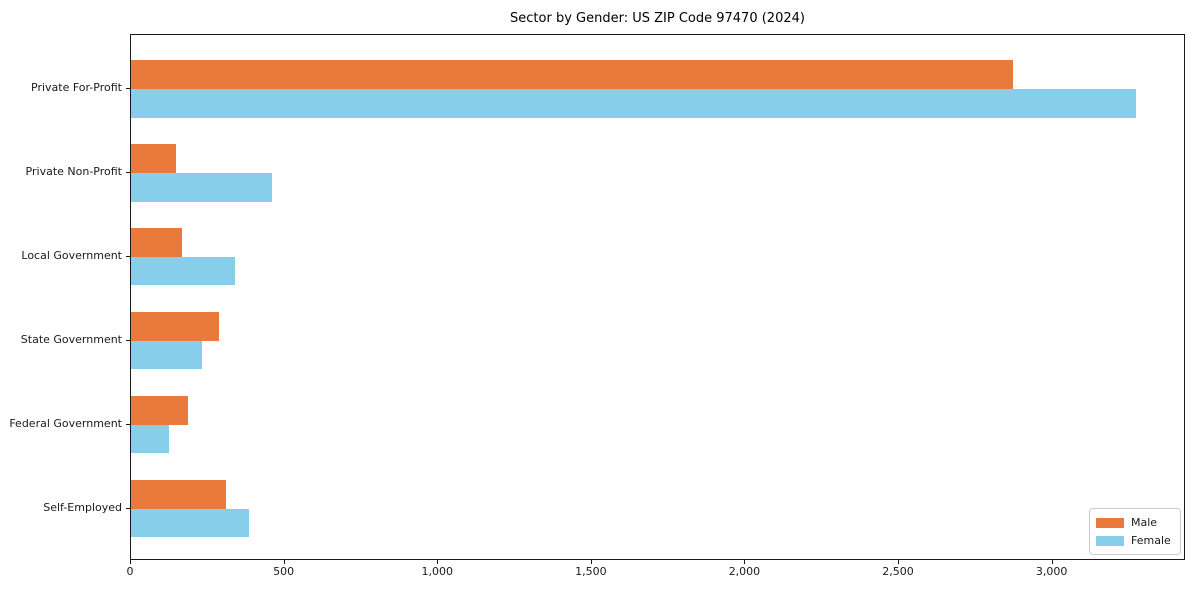  Describe the element at coordinates (159, 410) in the screenshot. I see `bar-male-federal-government` at that location.